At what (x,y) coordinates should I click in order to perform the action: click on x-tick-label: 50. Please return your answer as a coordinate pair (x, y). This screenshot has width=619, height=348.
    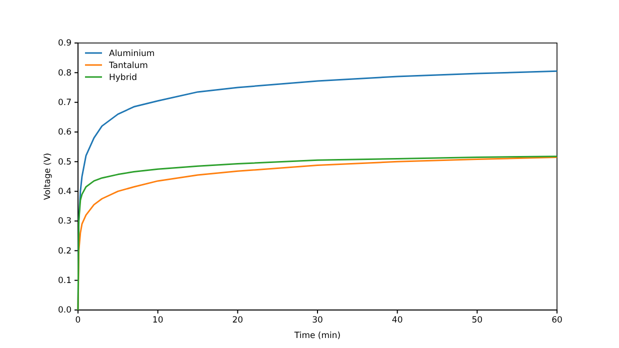
    Looking at the image, I should click on (477, 321).